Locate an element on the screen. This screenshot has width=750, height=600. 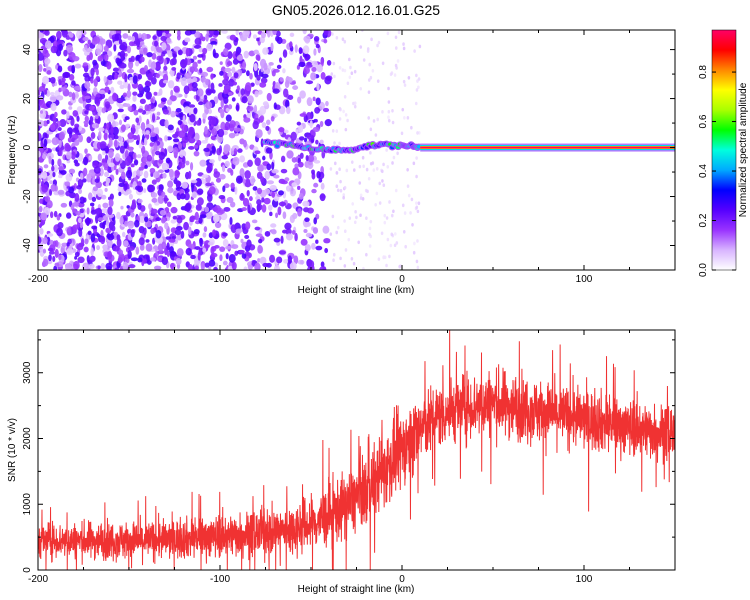
colorbar-tick-label: 0.2 is located at coordinates (703, 220).